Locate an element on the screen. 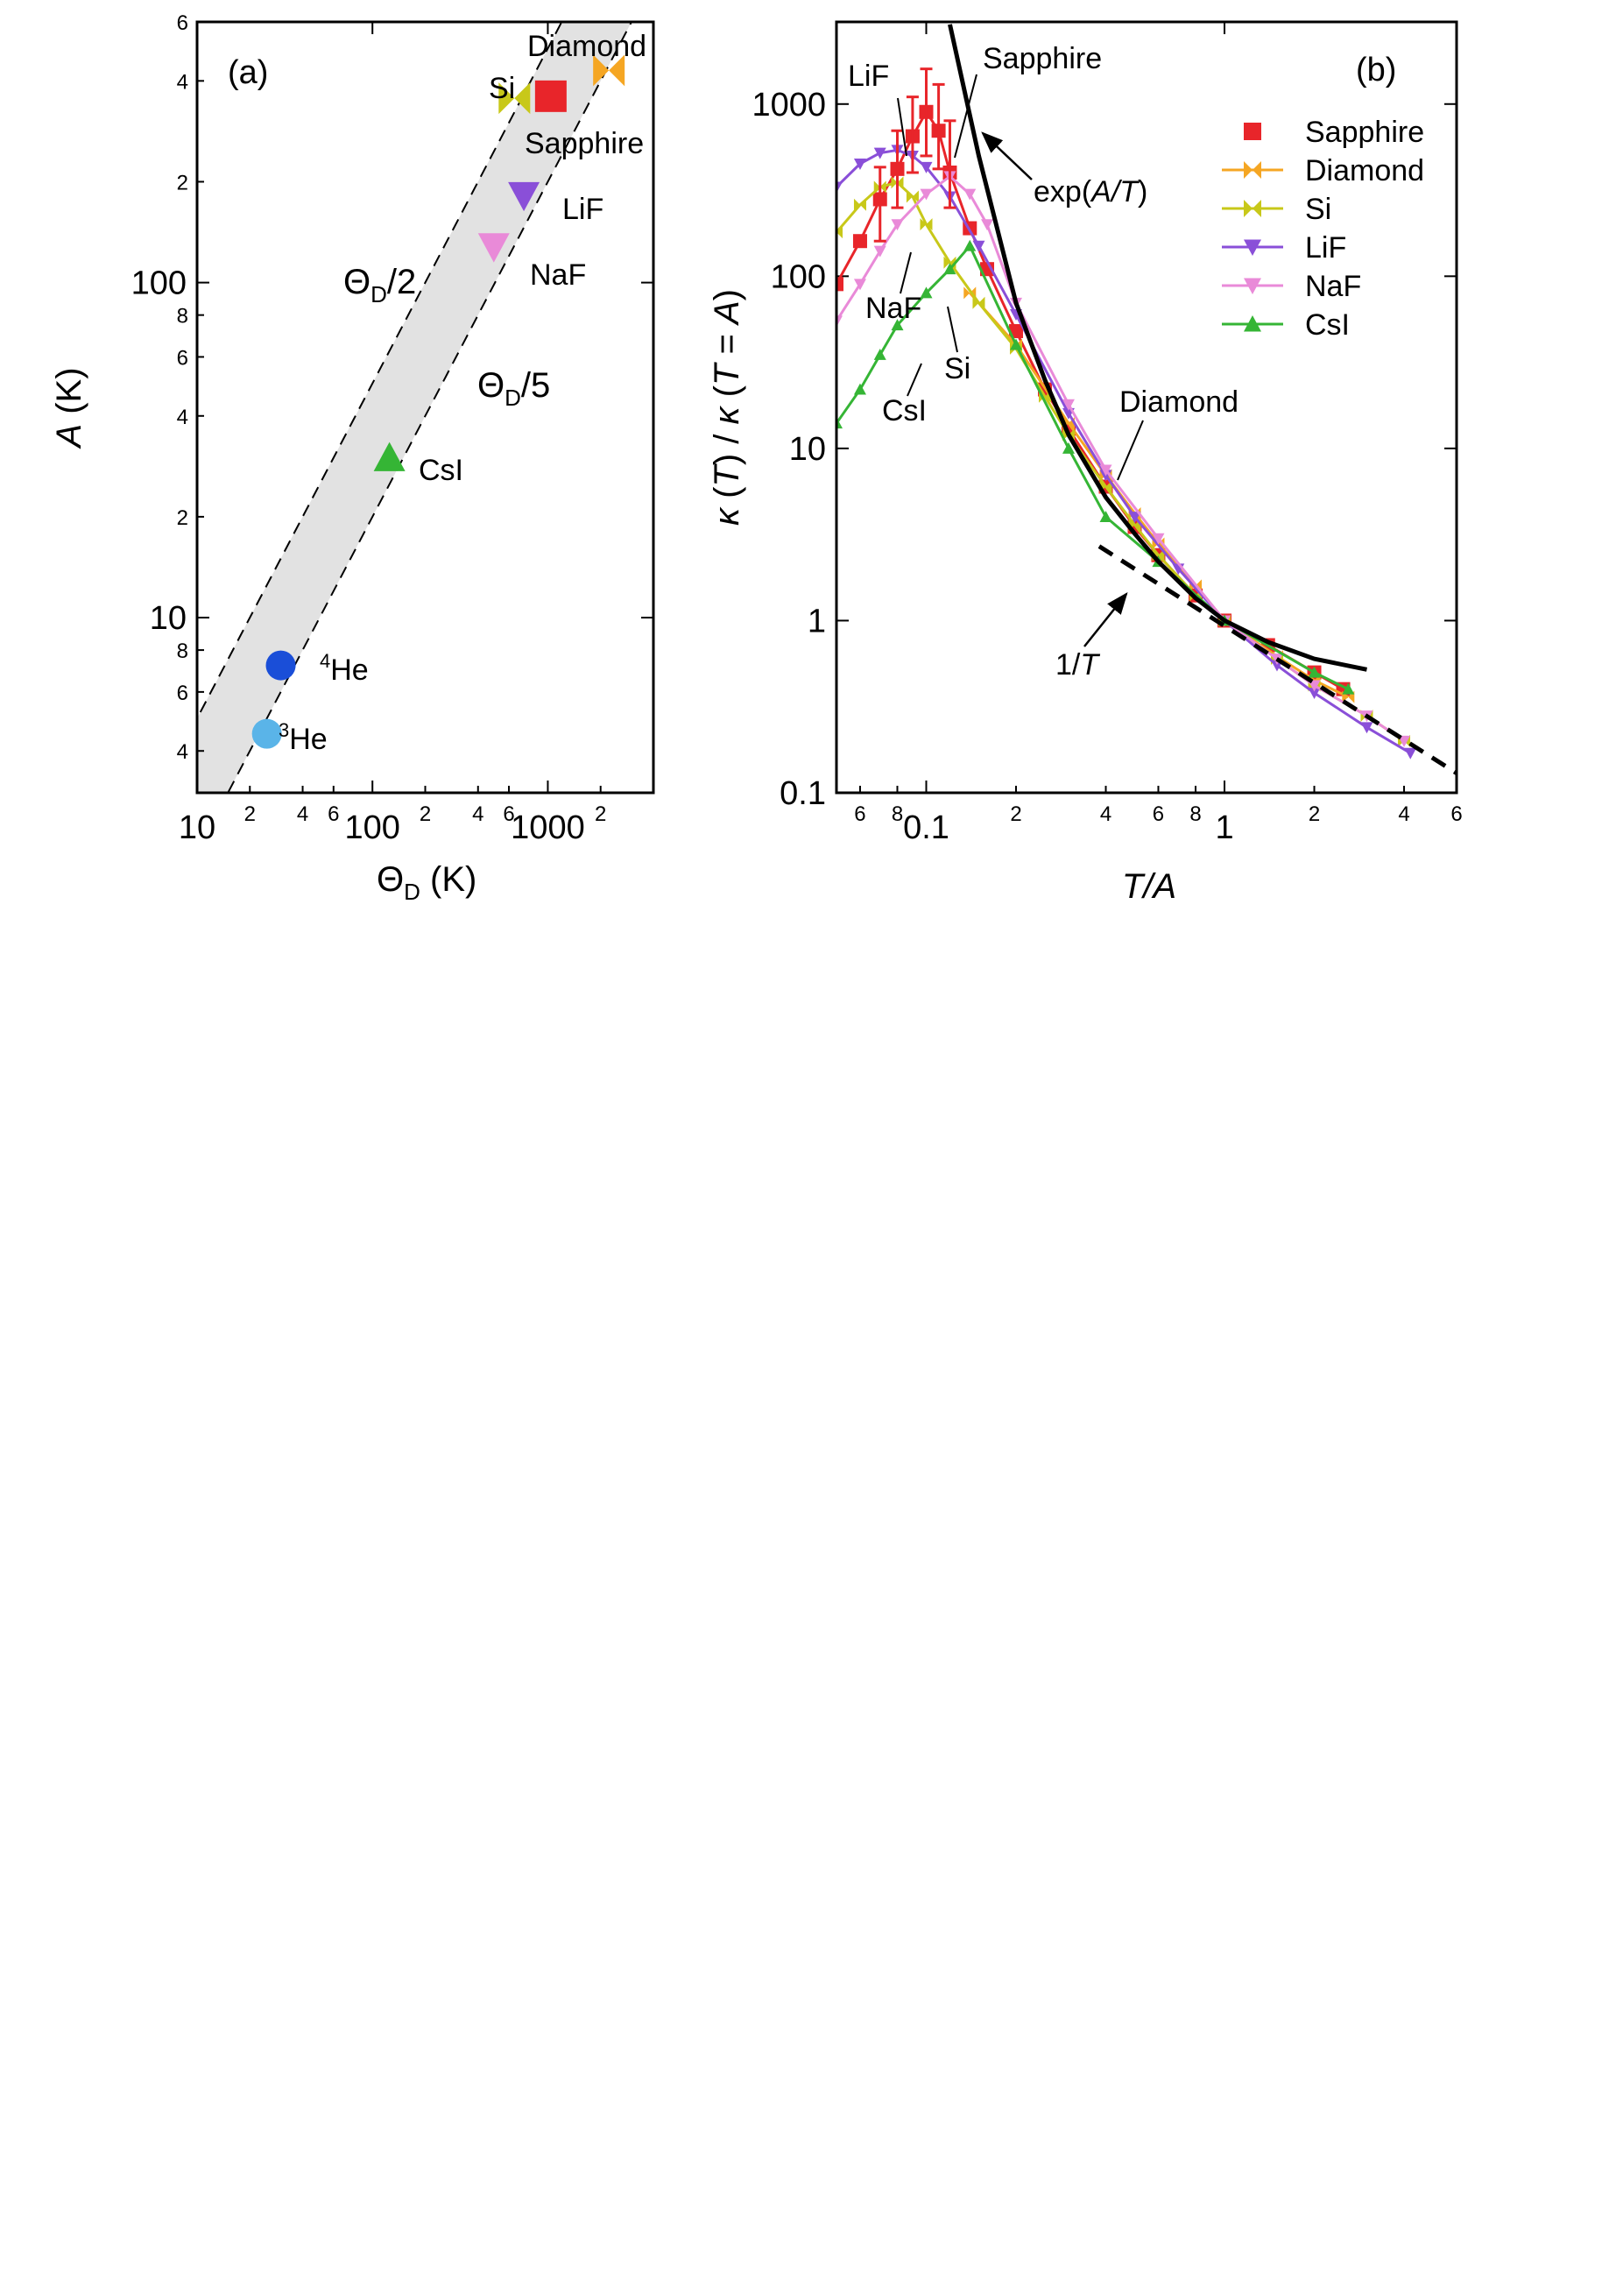 The image size is (1623, 2296). b-x-minor-label-5: 8 is located at coordinates (1195, 814).